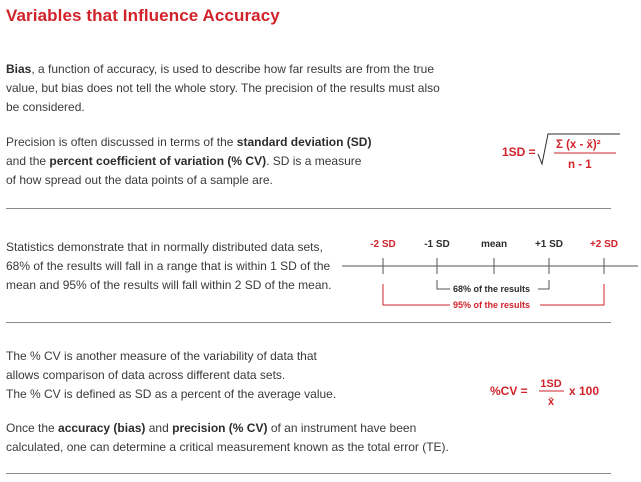 The width and height of the screenshot is (641, 482). I want to click on label-minus-2sd: -2 SD, so click(383, 244).